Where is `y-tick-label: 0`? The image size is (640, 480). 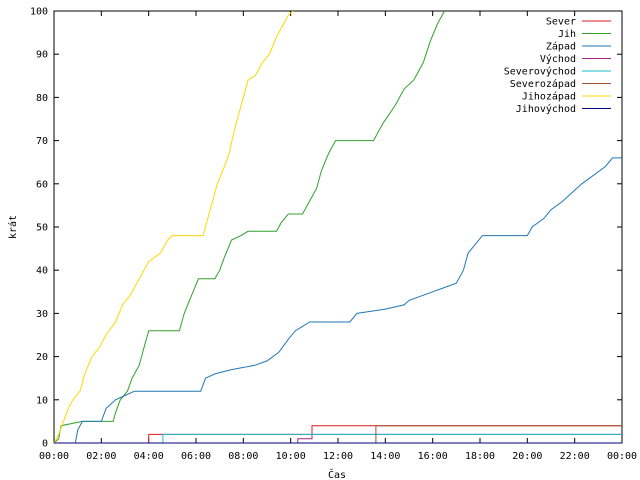 y-tick-label: 0 is located at coordinates (45, 444).